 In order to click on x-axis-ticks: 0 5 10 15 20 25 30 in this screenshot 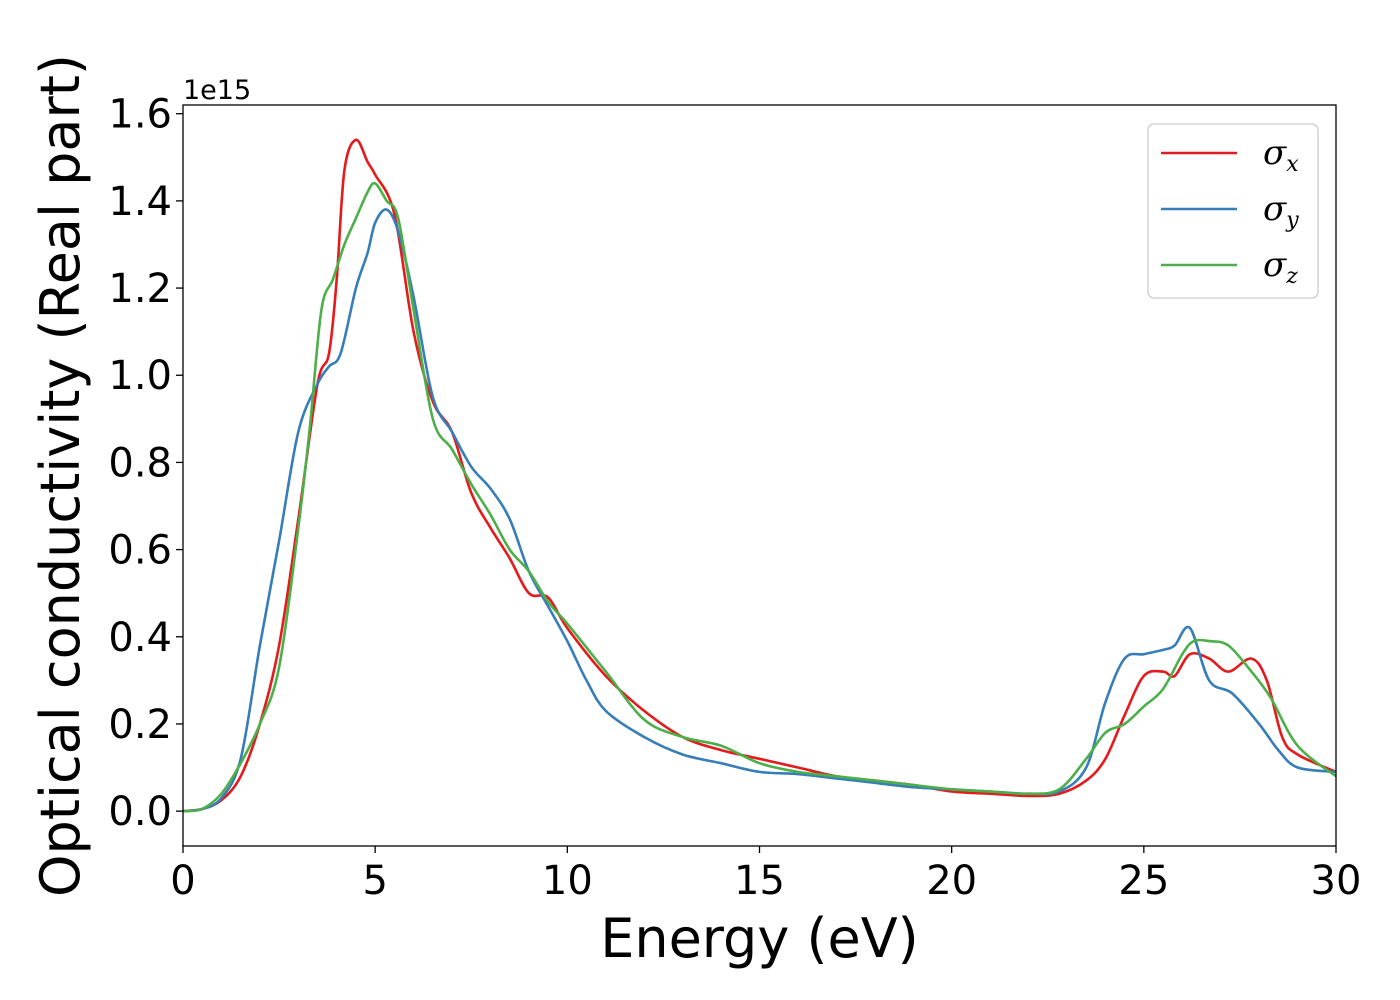, I will do `click(765, 875)`.